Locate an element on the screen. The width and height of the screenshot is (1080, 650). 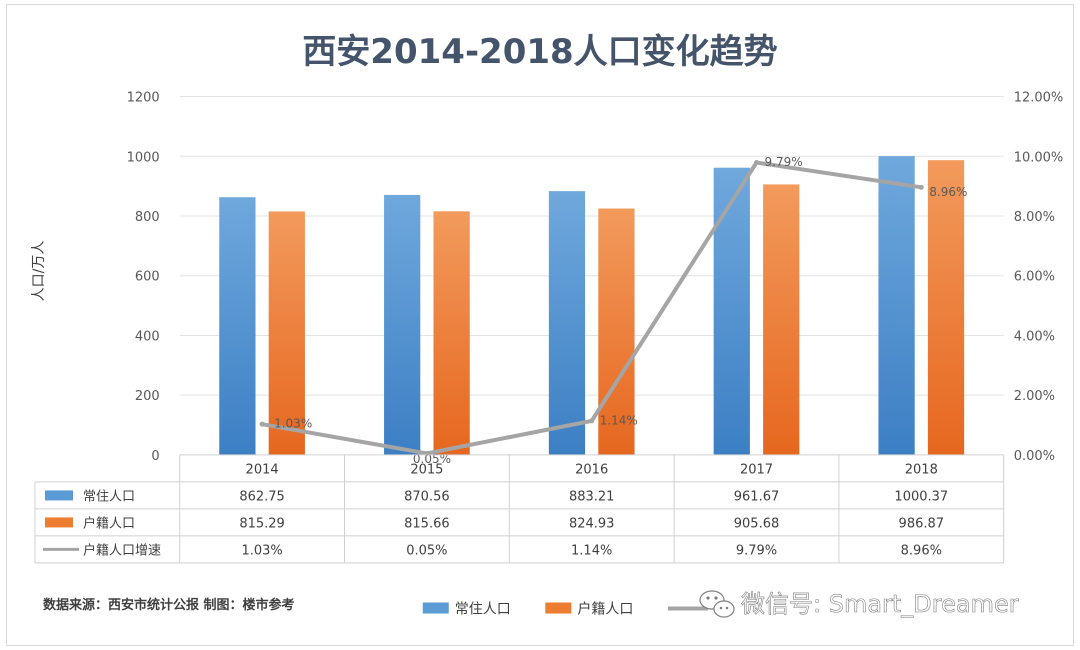
table-cell: 870.56 is located at coordinates (427, 496).